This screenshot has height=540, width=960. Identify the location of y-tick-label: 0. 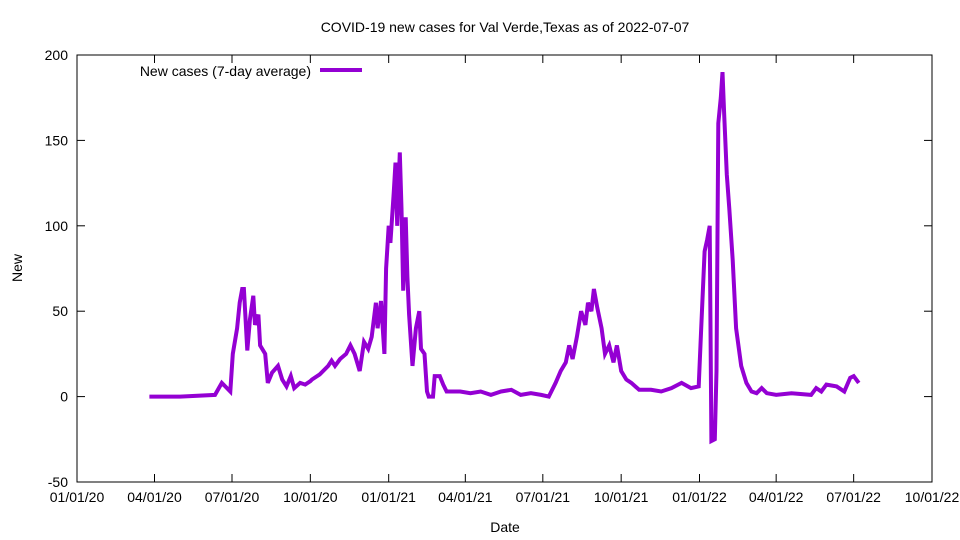
(64, 397).